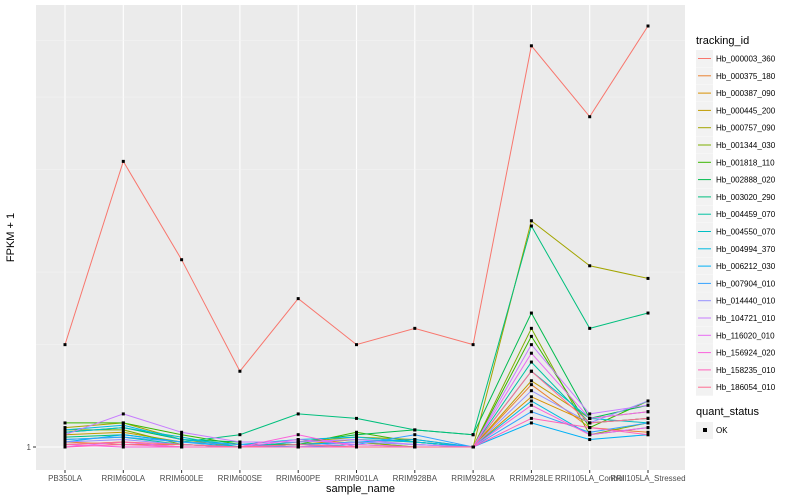  What do you see at coordinates (11, 237) in the screenshot?
I see `y-axis-title: FPKM + 1` at bounding box center [11, 237].